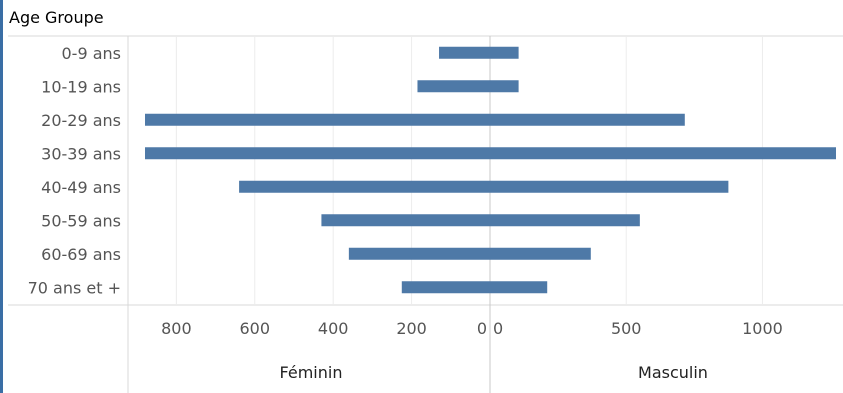 The image size is (843, 393). Describe the element at coordinates (333, 328) in the screenshot. I see `tick-label-feminin: 400` at that location.